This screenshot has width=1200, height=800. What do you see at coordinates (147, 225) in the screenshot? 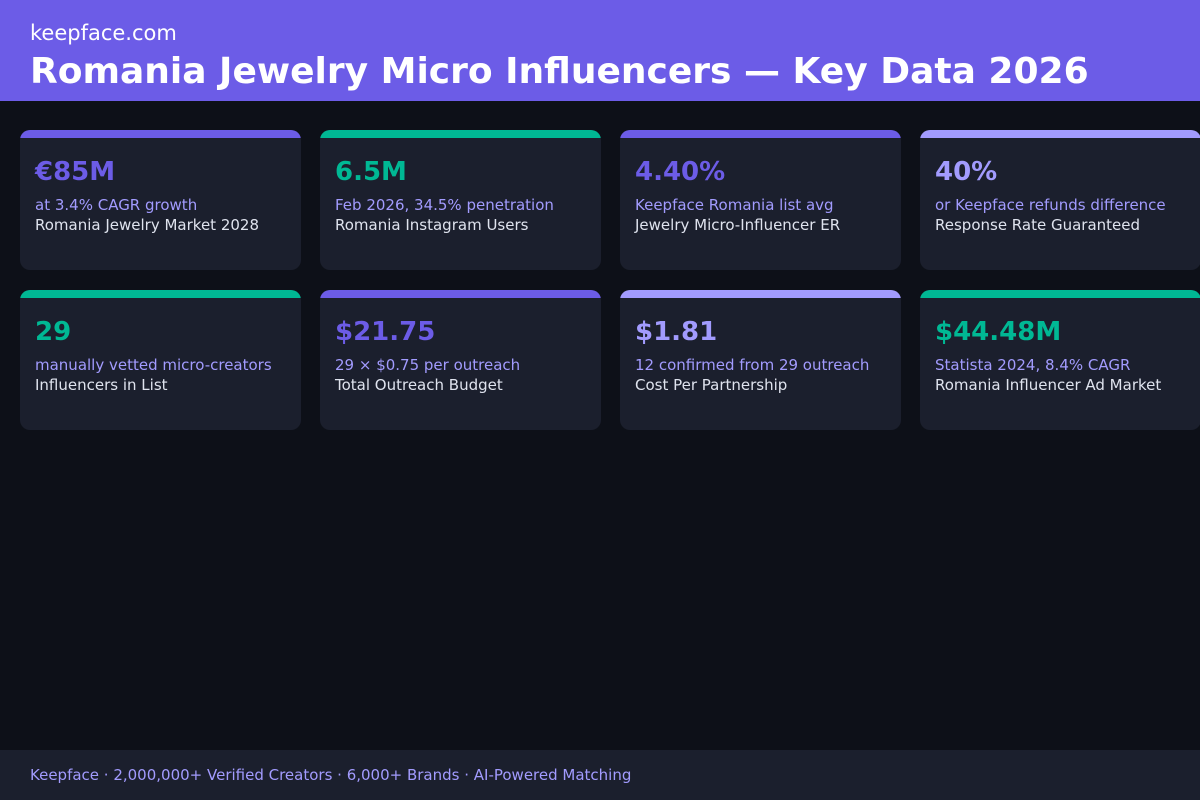
I see `stat-label: Romania Jewelry Market 2028` at bounding box center [147, 225].